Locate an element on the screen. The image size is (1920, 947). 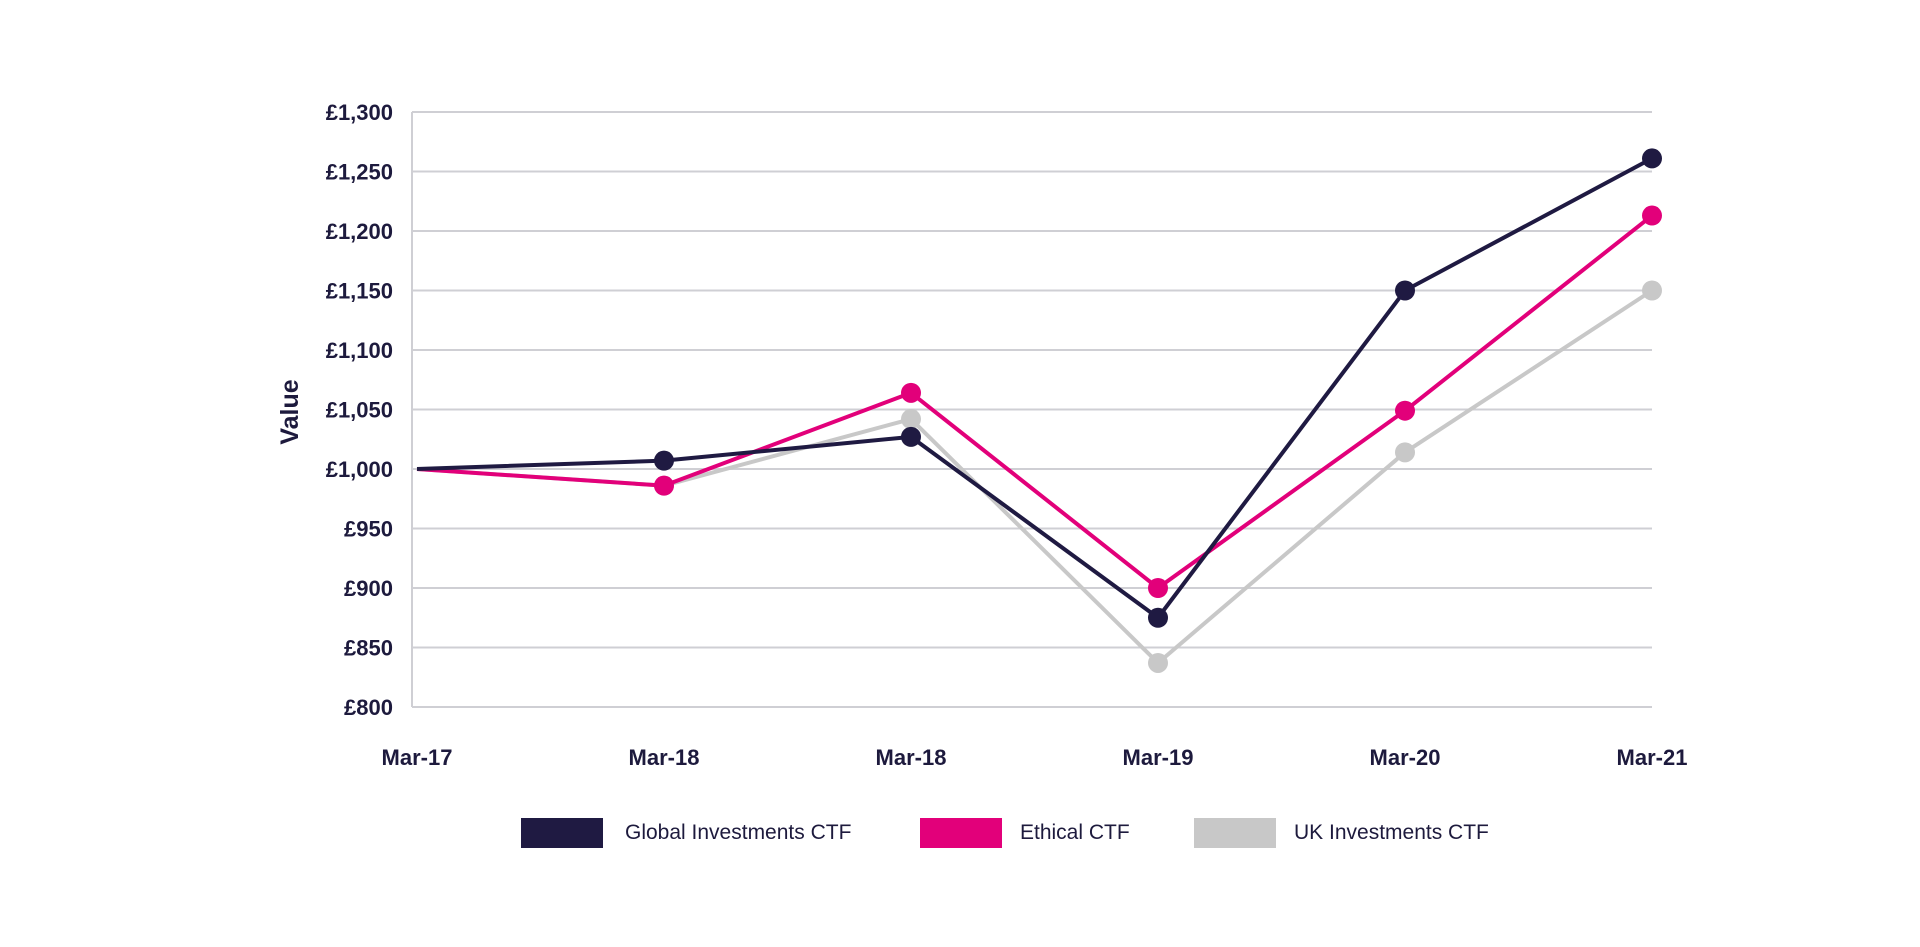
x-tick-label: Mar-20 is located at coordinates (1405, 757).